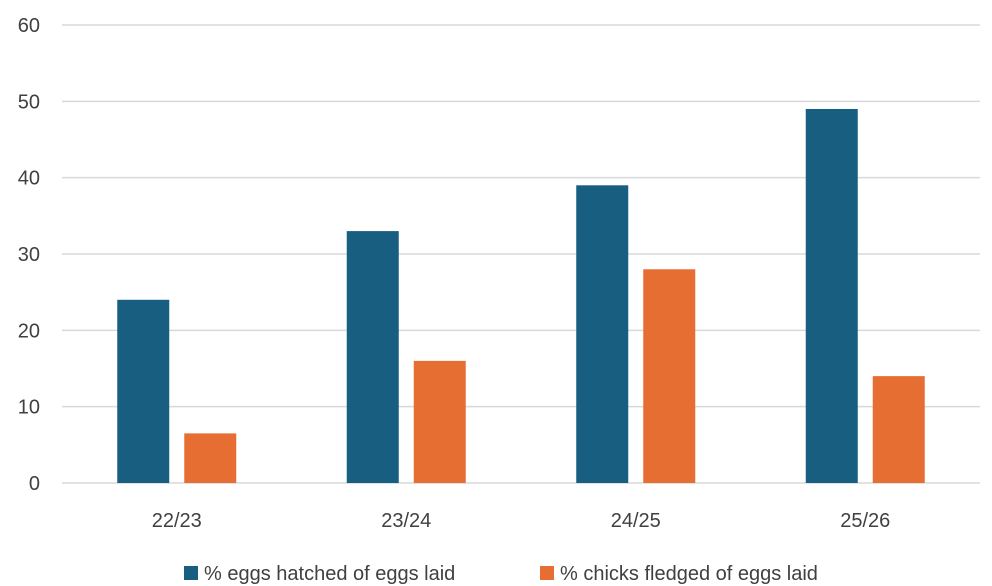 Image resolution: width=992 pixels, height=586 pixels. What do you see at coordinates (329, 574) in the screenshot?
I see `legend-label: % eggs hatched of eggs laid` at bounding box center [329, 574].